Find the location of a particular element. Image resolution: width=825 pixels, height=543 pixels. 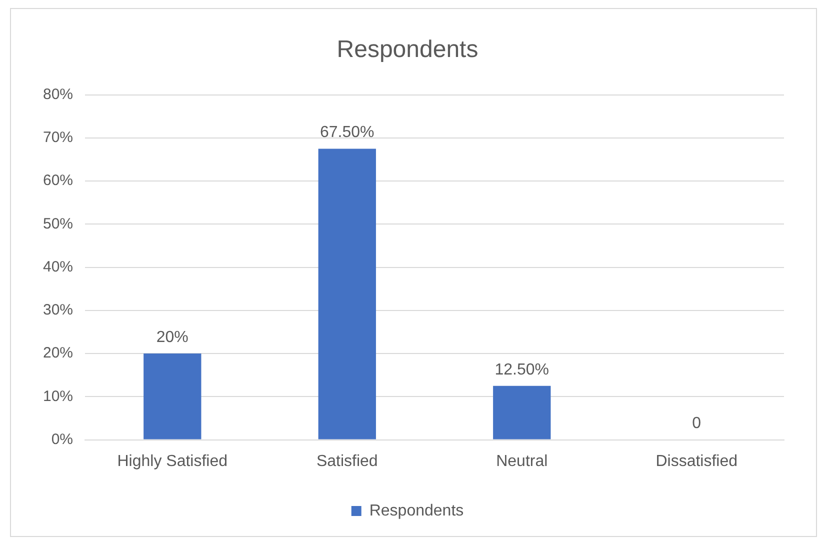

x-tick-label: Satisfied is located at coordinates (347, 461).